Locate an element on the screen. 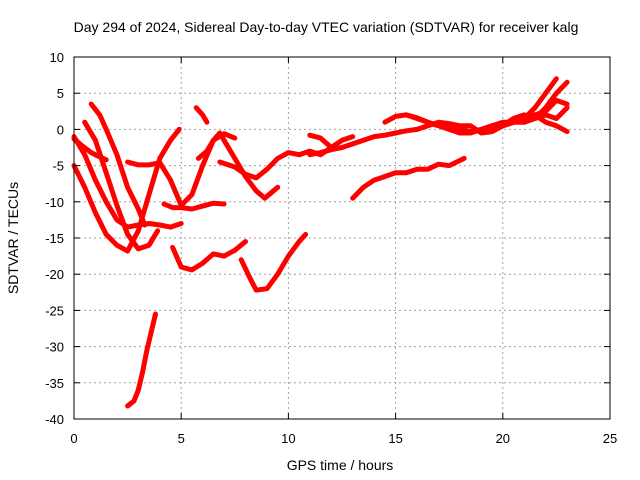  y-tick-label: -15 is located at coordinates (54, 238).